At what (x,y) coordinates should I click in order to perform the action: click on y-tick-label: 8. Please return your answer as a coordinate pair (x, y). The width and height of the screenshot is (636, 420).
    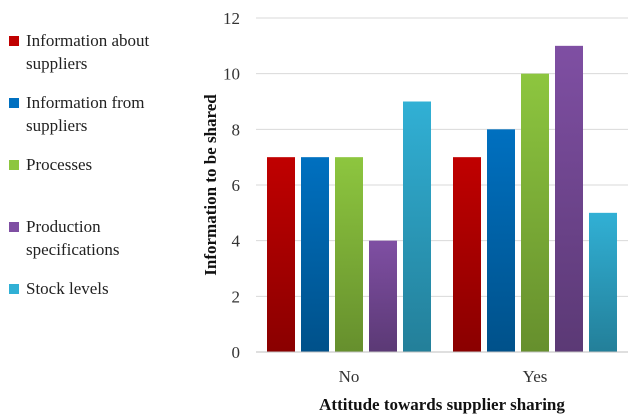
    Looking at the image, I should click on (236, 129).